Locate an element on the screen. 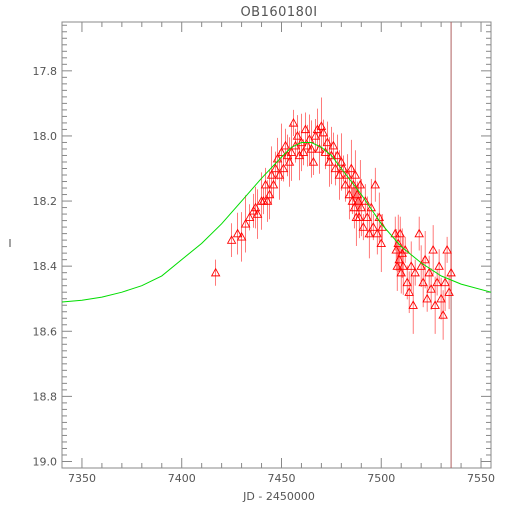 The width and height of the screenshot is (510, 515). x-tick-label: 7400 is located at coordinates (182, 478).